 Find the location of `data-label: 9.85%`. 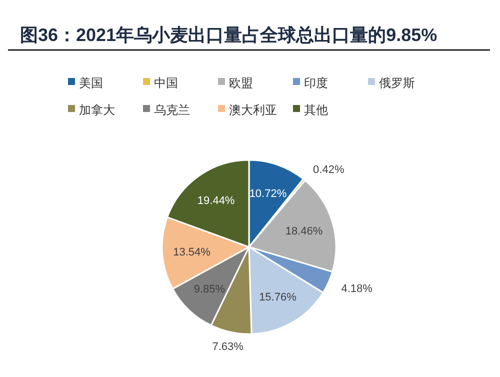

data-label: 9.85% is located at coordinates (210, 290).